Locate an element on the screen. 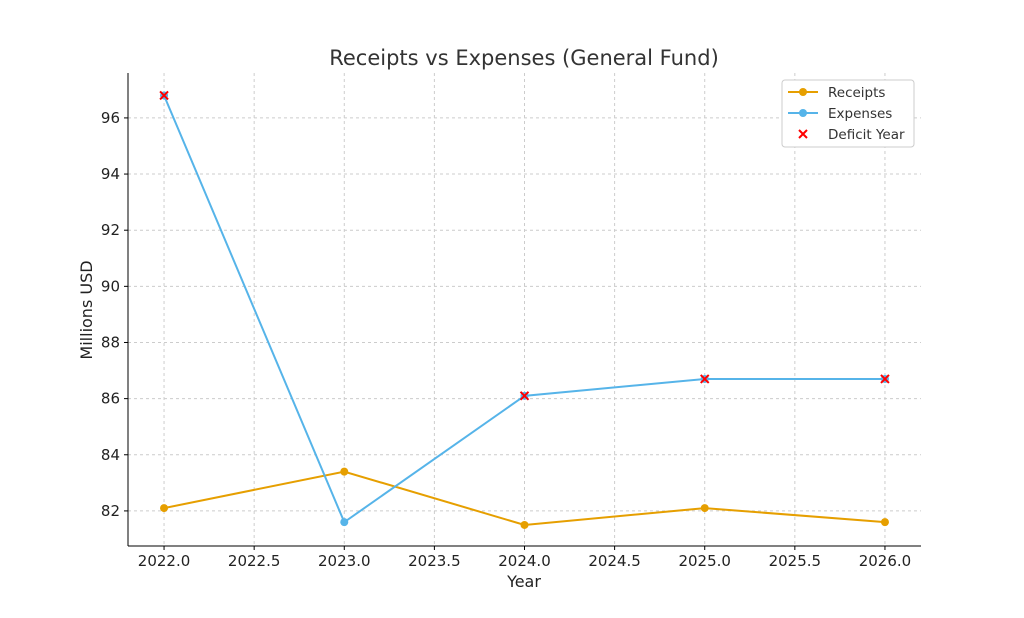 This screenshot has width=1024, height=618. chart-title: Receipts vs Expenses (General Fund) is located at coordinates (524, 58).